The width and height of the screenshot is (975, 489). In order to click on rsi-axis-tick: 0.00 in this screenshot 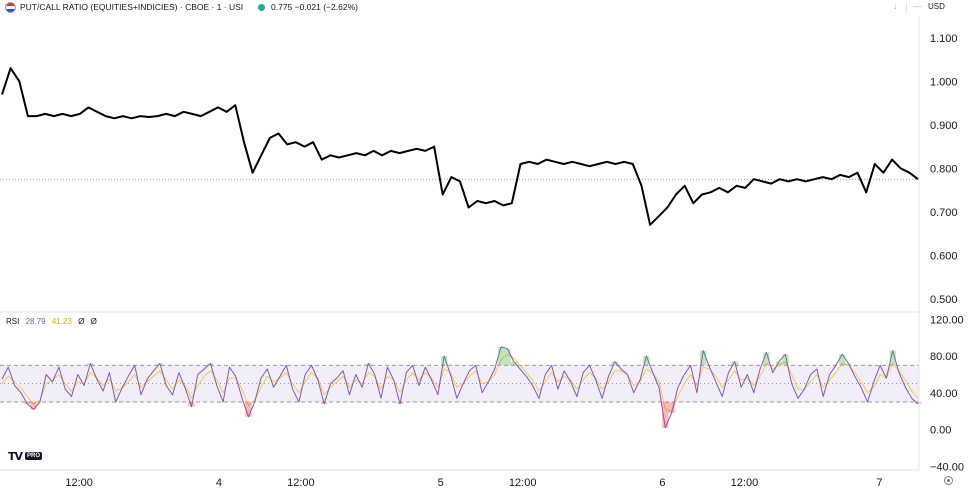, I will do `click(940, 431)`.